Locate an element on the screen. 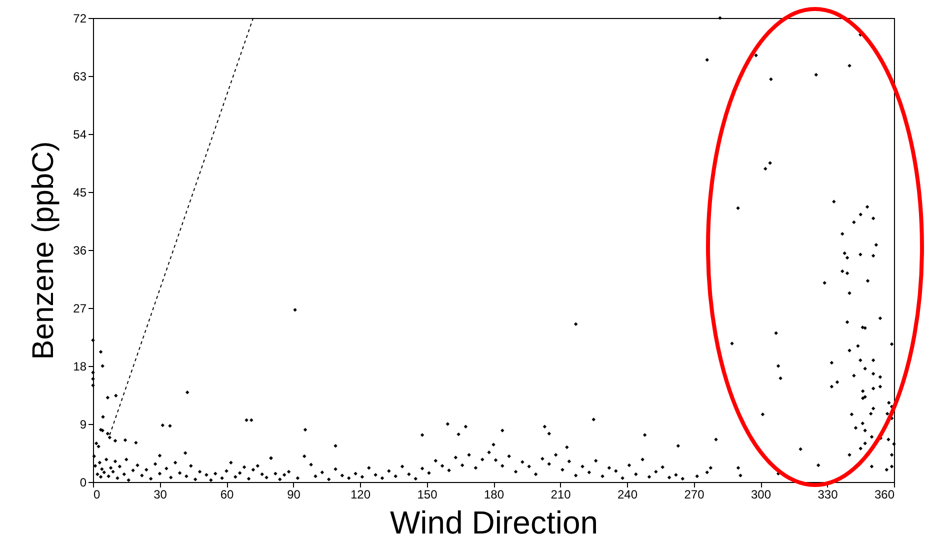 This screenshot has width=933, height=545. x-tick-label: 210 is located at coordinates (561, 495).